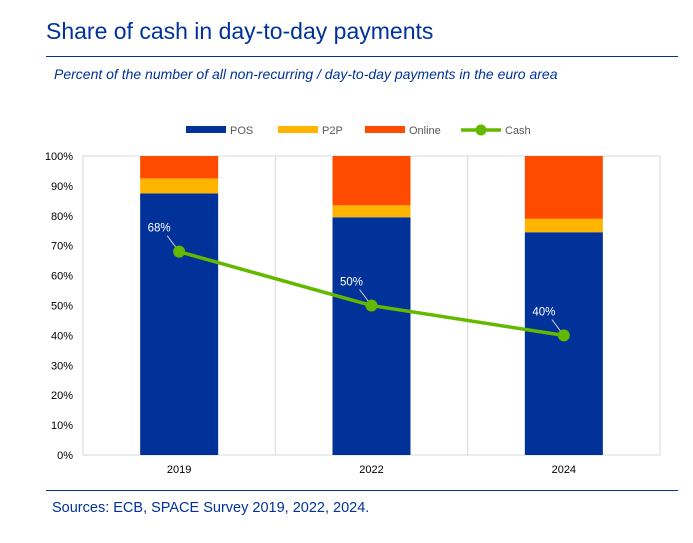 Image resolution: width=693 pixels, height=543 pixels. Describe the element at coordinates (332, 131) in the screenshot. I see `legend-label-p2p: P2P` at that location.